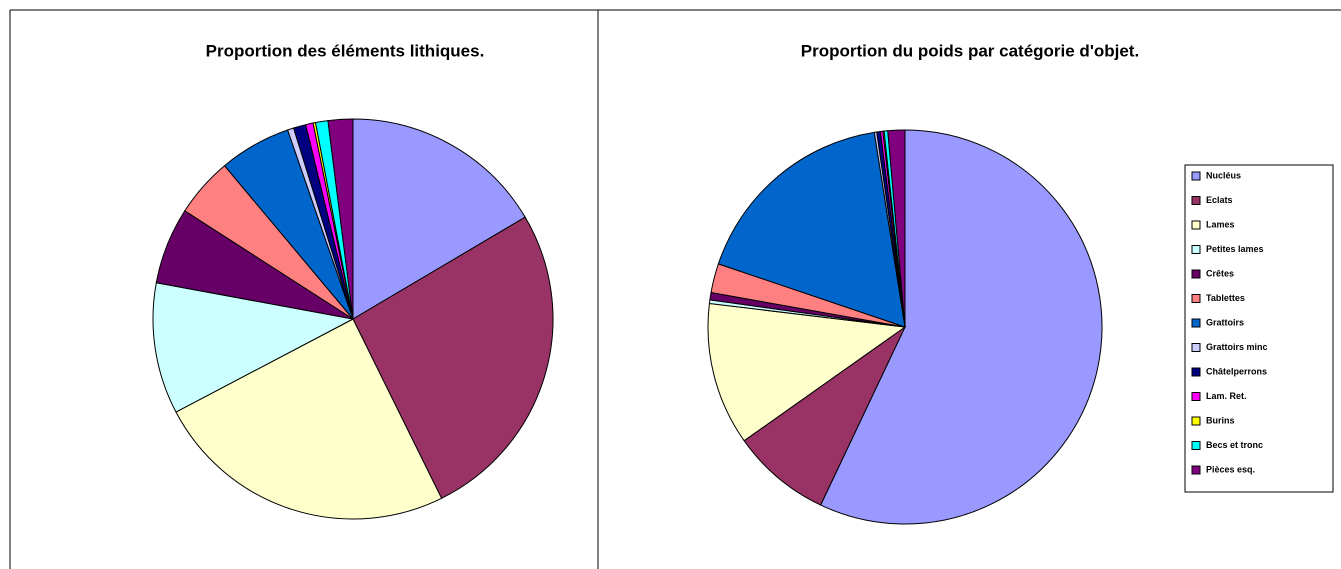 The width and height of the screenshot is (1341, 569). I want to click on legend-label: Nucléus, so click(1223, 175).